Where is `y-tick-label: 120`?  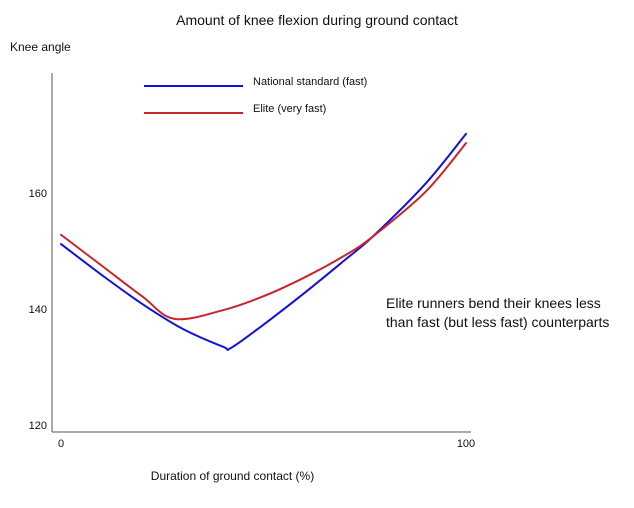
y-tick-label: 120 is located at coordinates (38, 426).